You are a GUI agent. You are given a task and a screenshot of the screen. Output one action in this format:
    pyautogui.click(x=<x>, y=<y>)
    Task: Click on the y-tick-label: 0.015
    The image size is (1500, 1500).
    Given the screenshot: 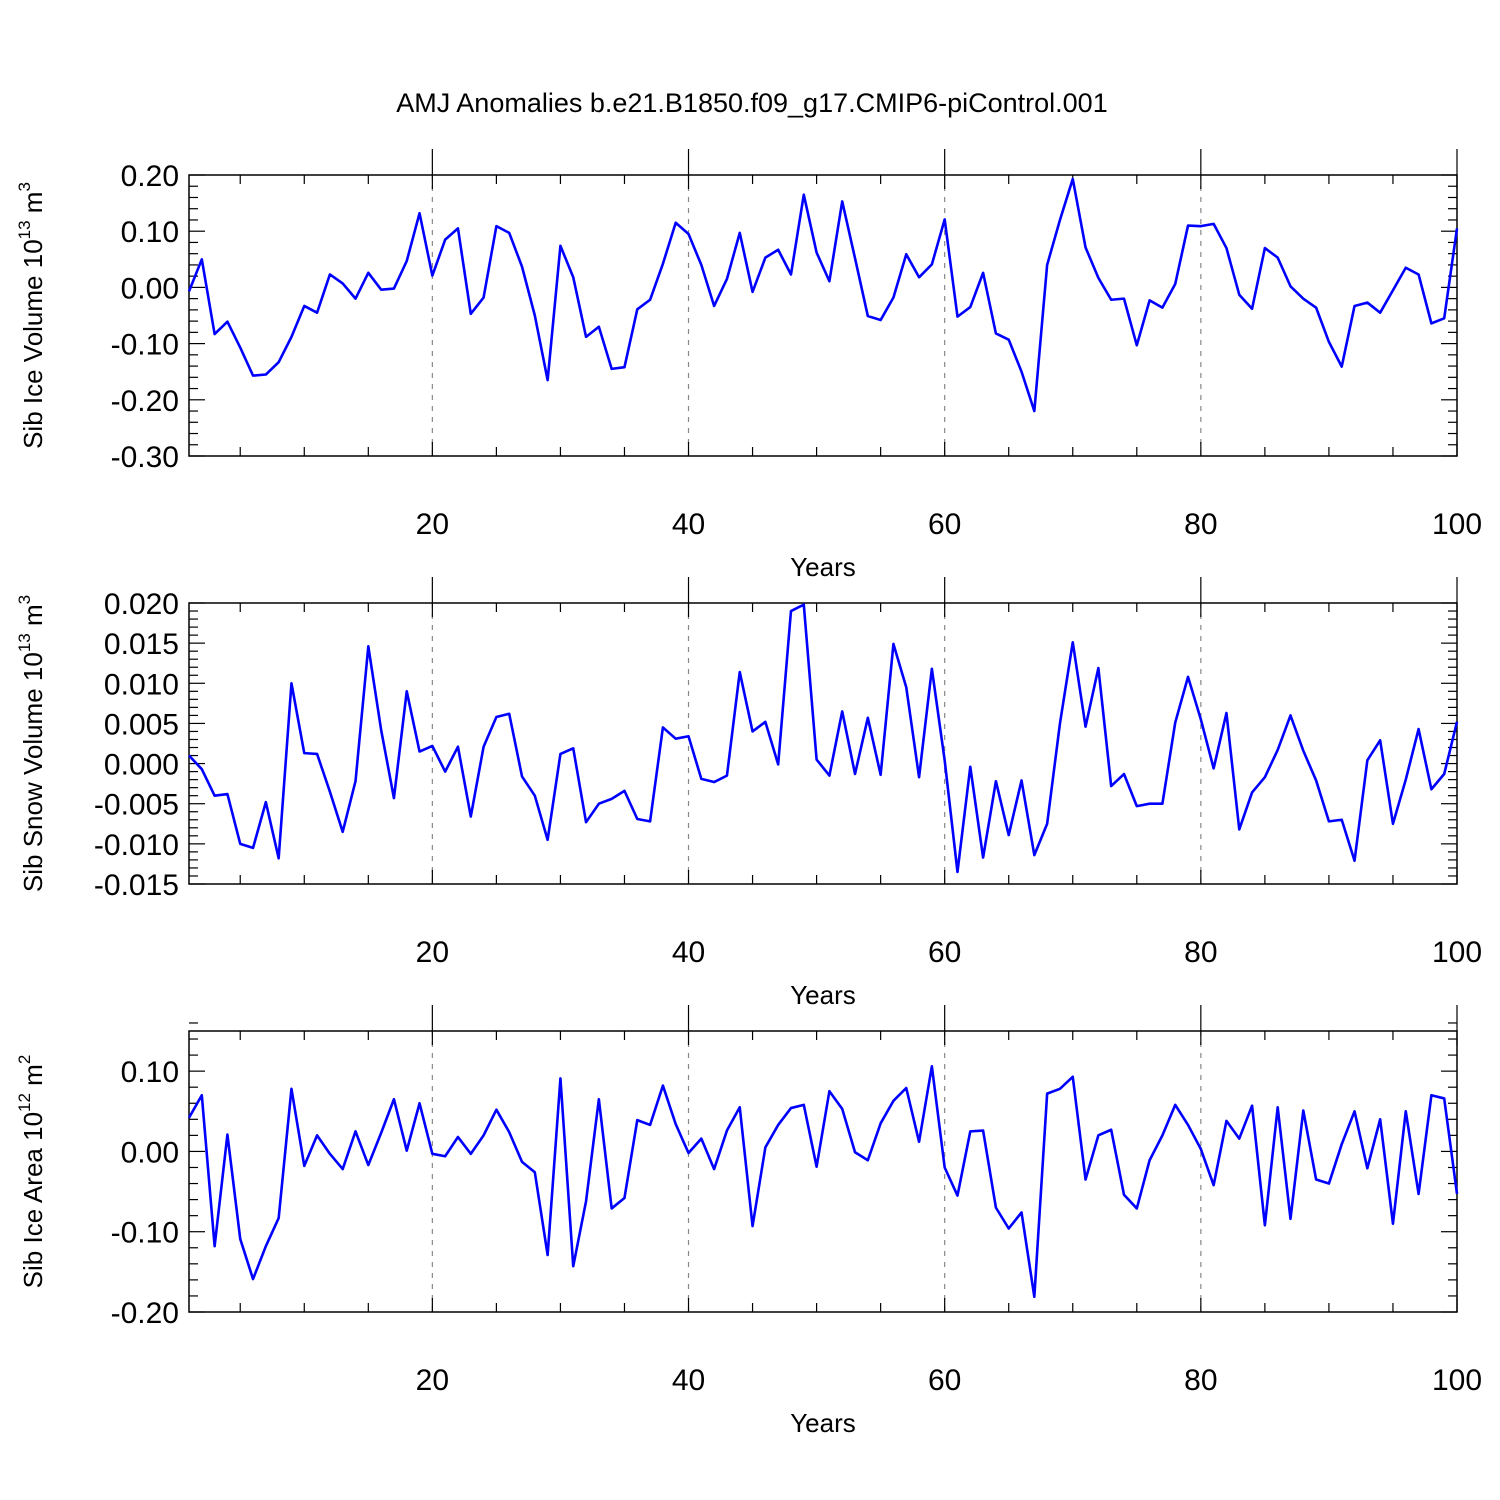 What is the action you would take?
    pyautogui.click(x=141, y=644)
    